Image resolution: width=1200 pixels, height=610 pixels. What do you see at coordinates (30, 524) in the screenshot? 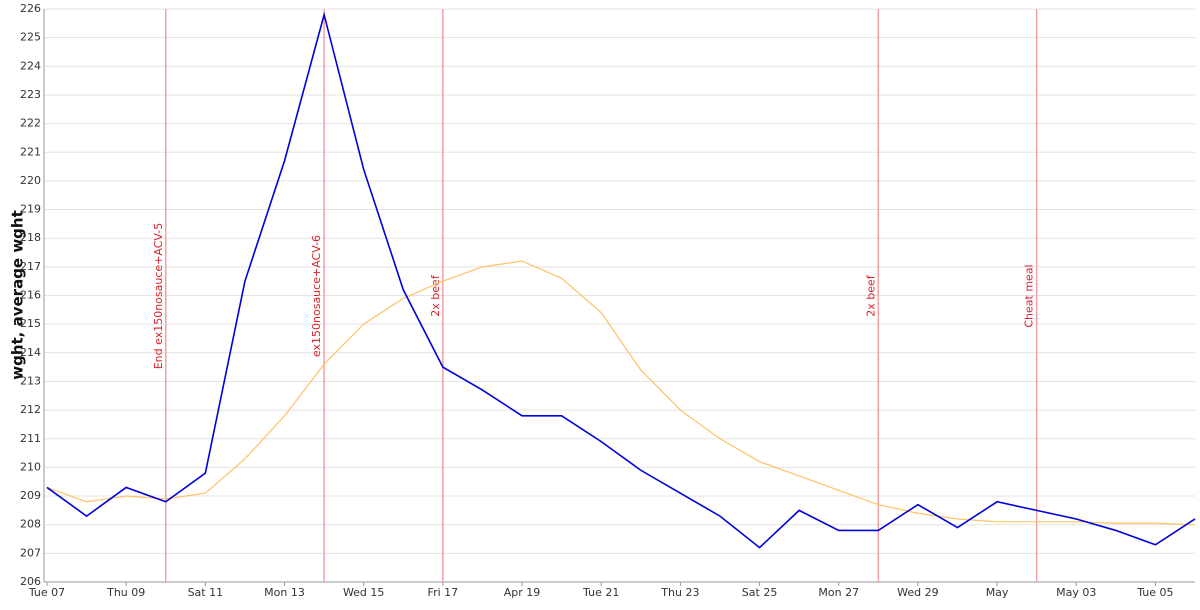
I see `y-tick-label: 208` at bounding box center [30, 524].